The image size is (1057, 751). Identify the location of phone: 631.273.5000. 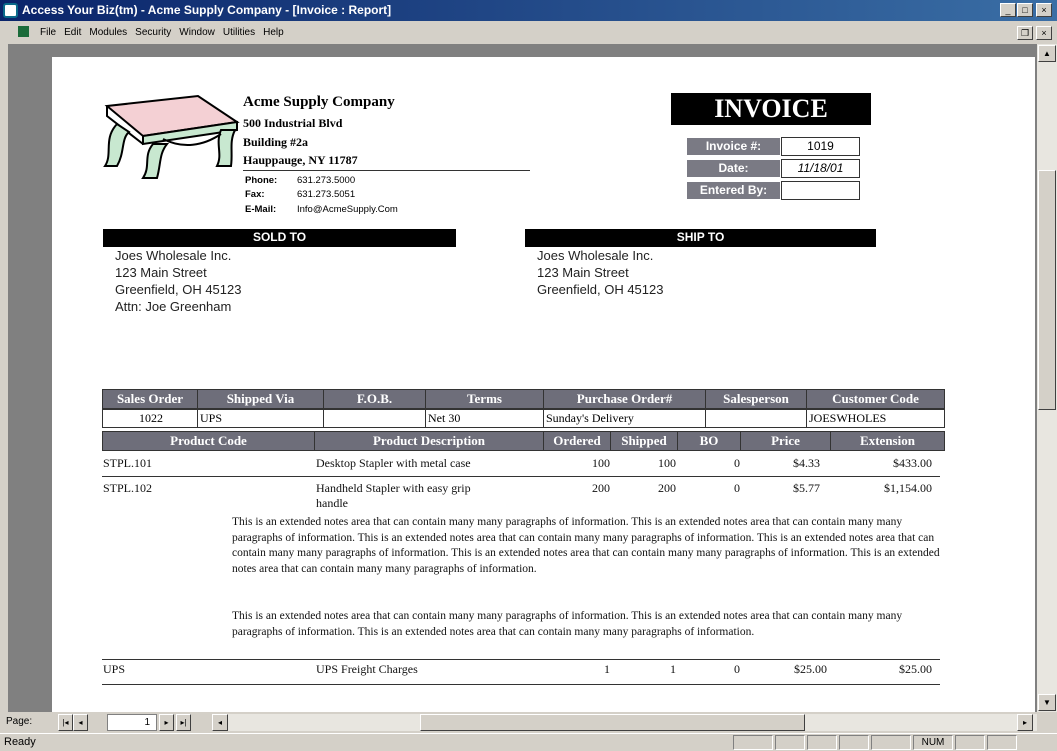
(326, 180).